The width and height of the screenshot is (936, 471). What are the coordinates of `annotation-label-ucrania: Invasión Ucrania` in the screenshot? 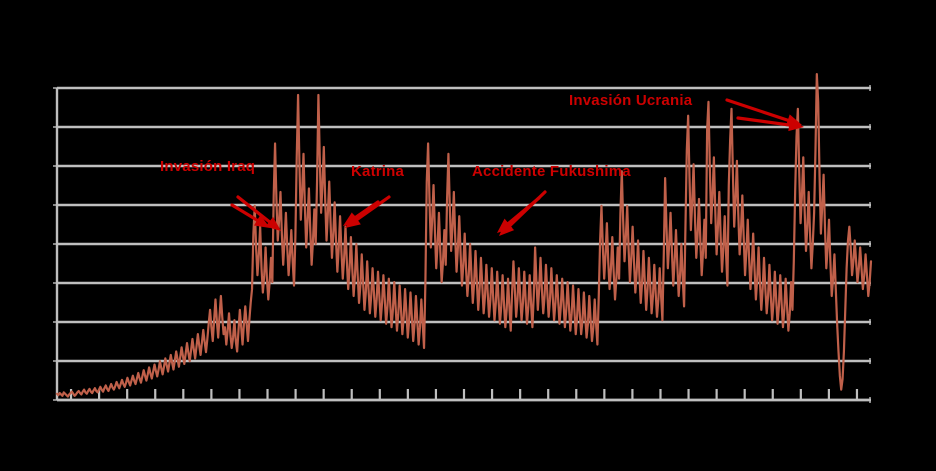 It's located at (631, 100).